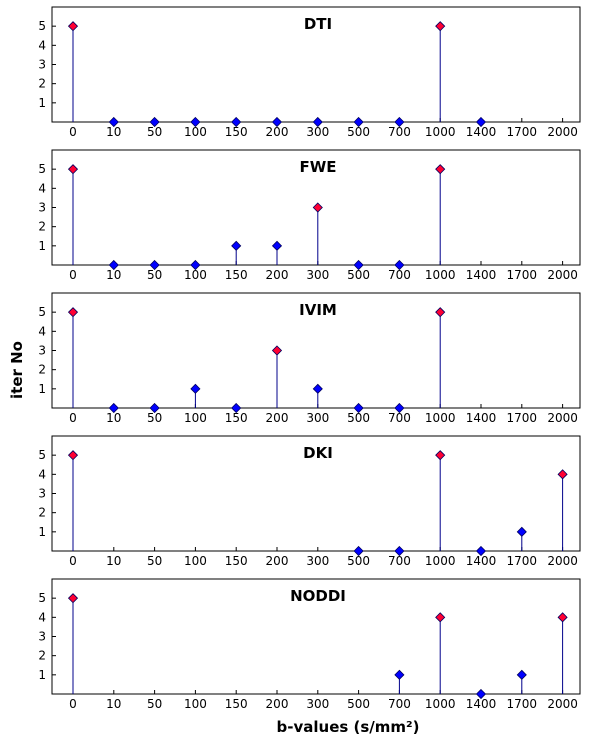  Describe the element at coordinates (317, 167) in the screenshot. I see `panel-title: FWE` at that location.